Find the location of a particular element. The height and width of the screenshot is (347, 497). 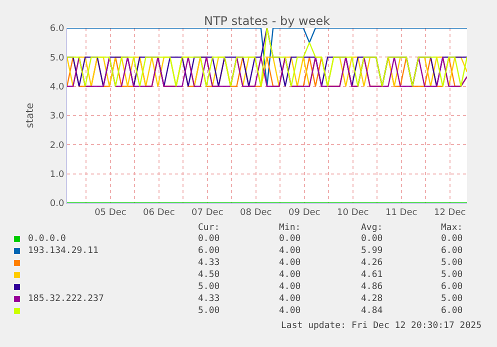

legend-label: 185.32.222.237 is located at coordinates (66, 299).